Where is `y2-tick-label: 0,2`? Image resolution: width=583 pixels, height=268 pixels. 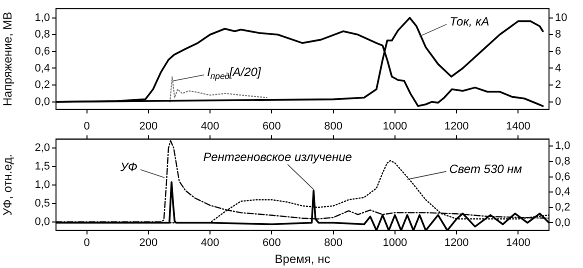 y2-tick-label: 0,2 is located at coordinates (562, 207).